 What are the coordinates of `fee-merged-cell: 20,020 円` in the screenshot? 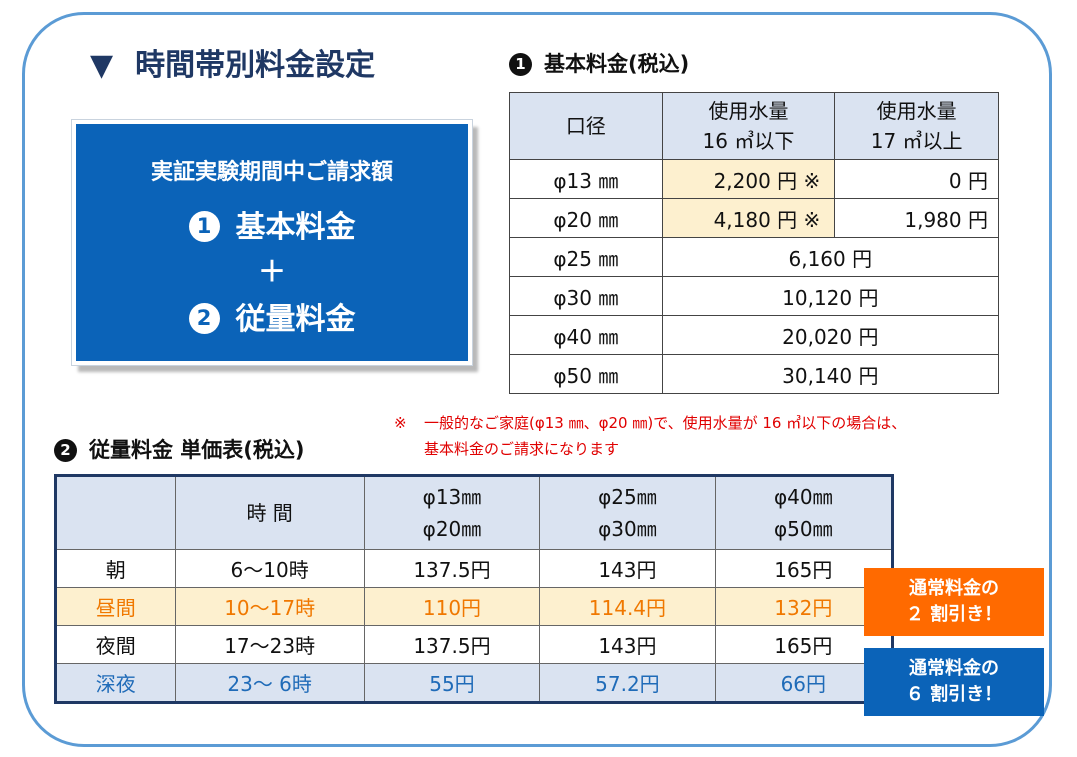 It's located at (830, 335).